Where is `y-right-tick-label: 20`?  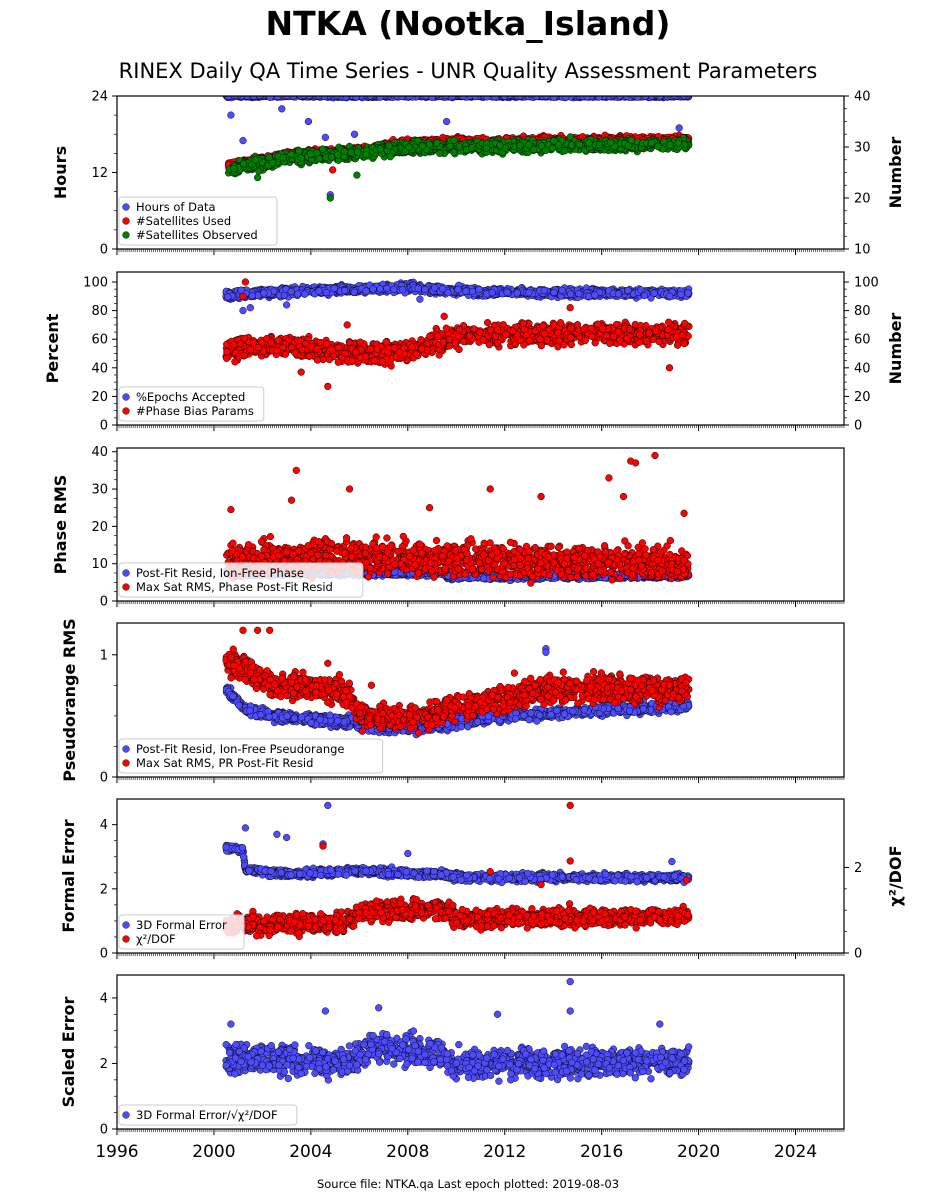 y-right-tick-label: 20 is located at coordinates (862, 199).